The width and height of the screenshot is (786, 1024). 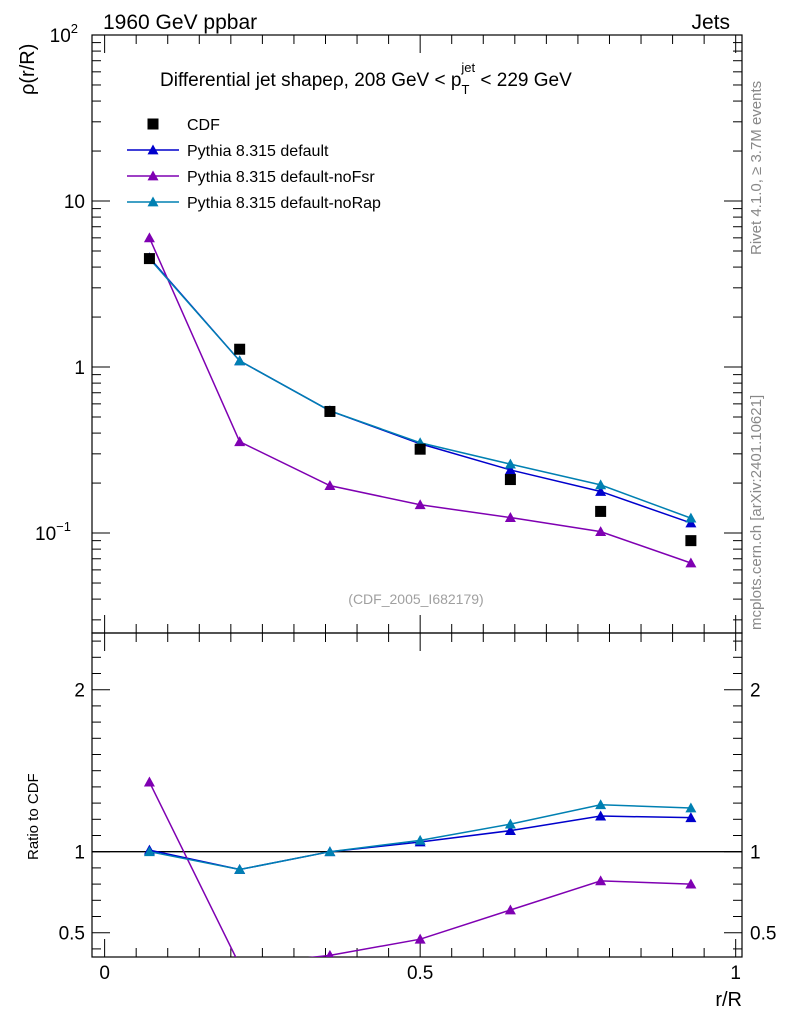 I want to click on mcplots-citation-label: mcplots.cern.ch [arXiv:2401.10621], so click(x=756, y=512).